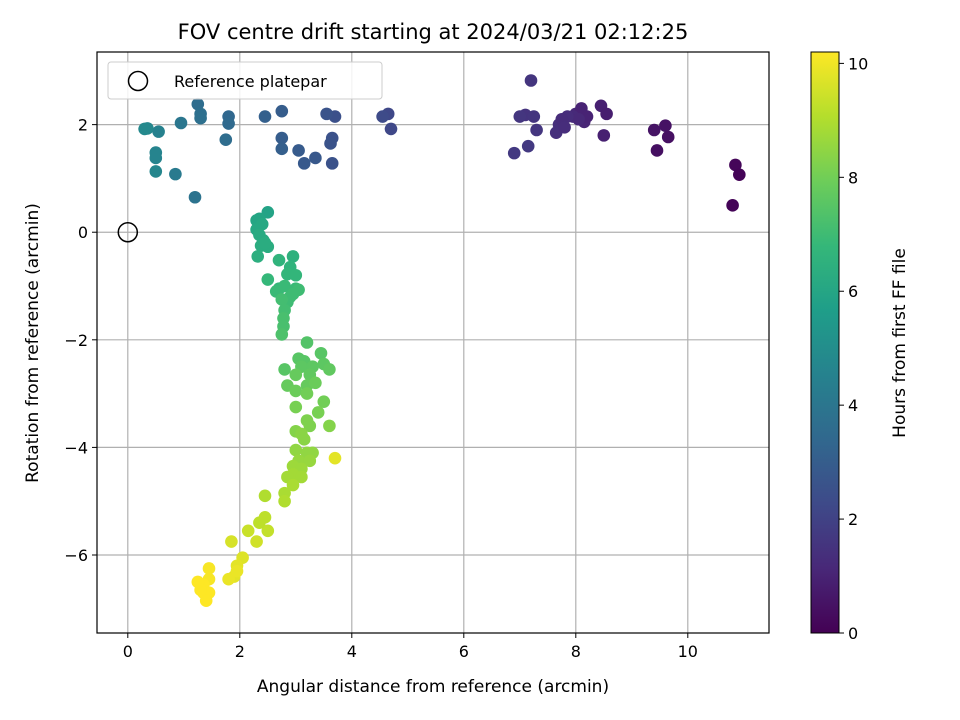 This screenshot has width=960, height=720. I want to click on colorbar-ticks: 0 2 4 6 8 10, so click(853, 348).